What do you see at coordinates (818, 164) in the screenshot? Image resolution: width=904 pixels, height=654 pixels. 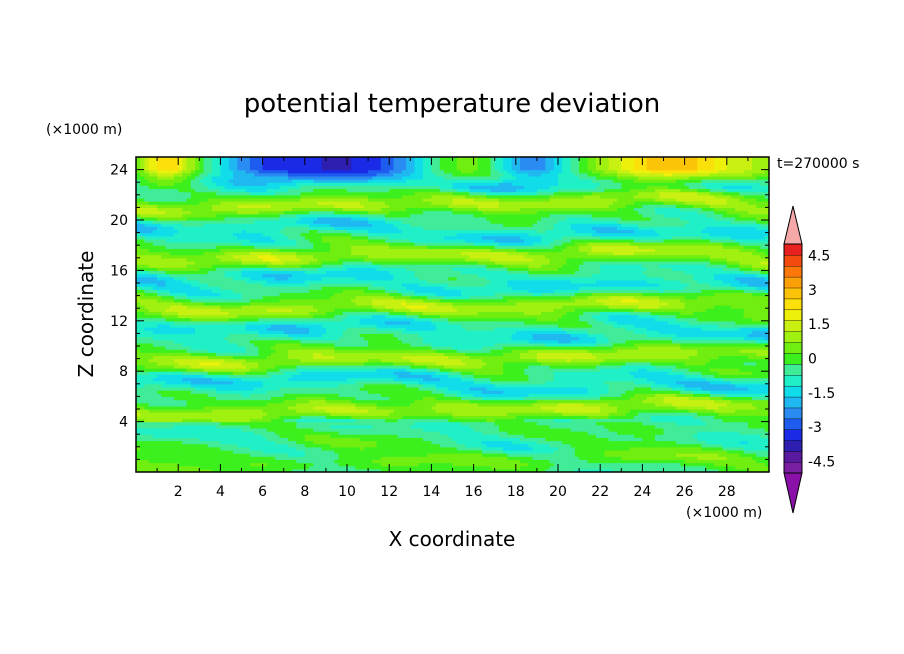 I see `time-label: t=270000 s` at bounding box center [818, 164].